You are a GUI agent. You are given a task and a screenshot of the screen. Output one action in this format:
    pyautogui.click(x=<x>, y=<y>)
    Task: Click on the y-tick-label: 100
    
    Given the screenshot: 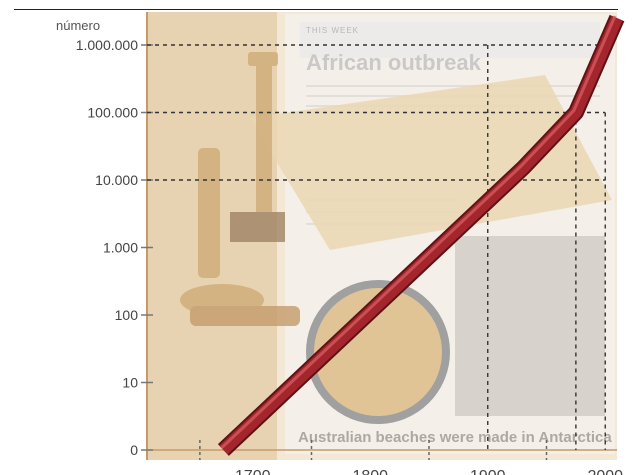 What is the action you would take?
    pyautogui.click(x=127, y=315)
    